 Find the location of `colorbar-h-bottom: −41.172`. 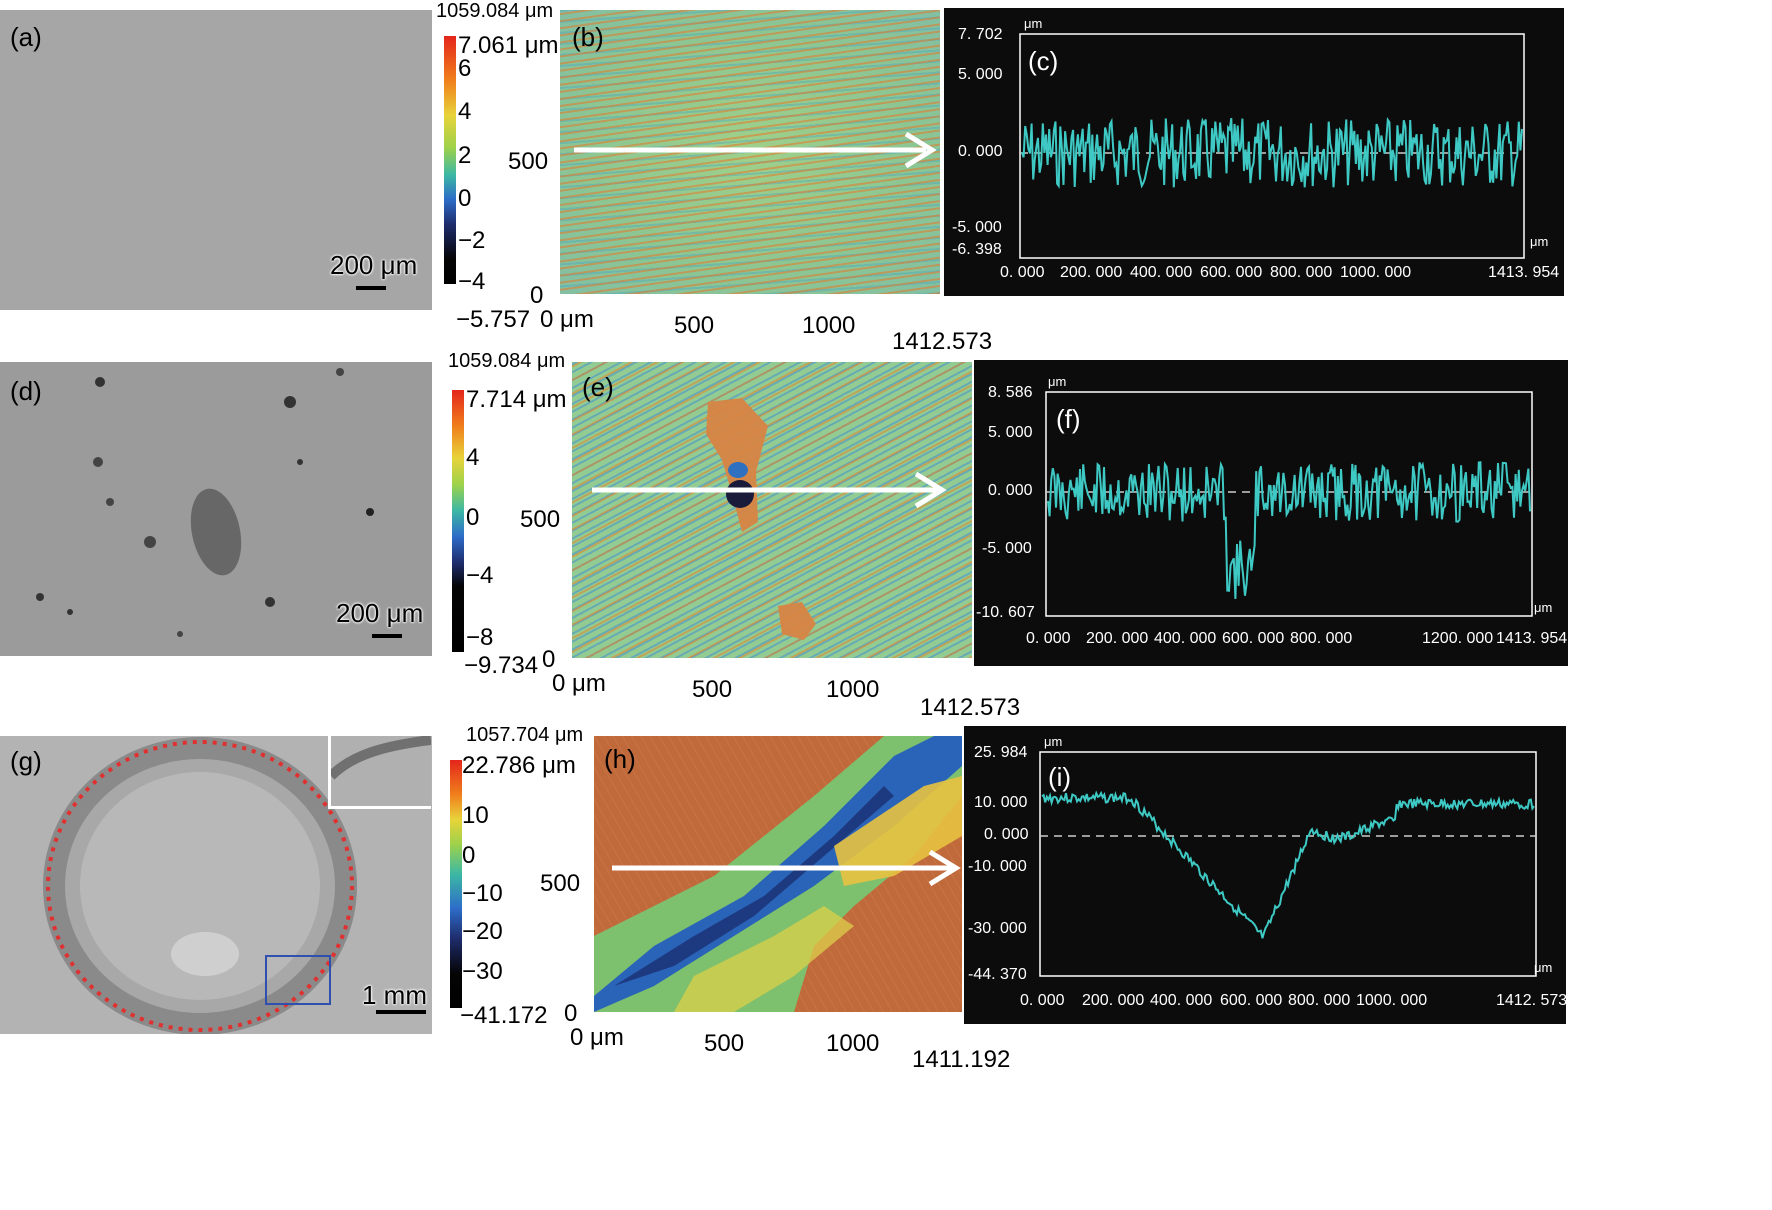

colorbar-h-bottom: −41.172 is located at coordinates (504, 1015).